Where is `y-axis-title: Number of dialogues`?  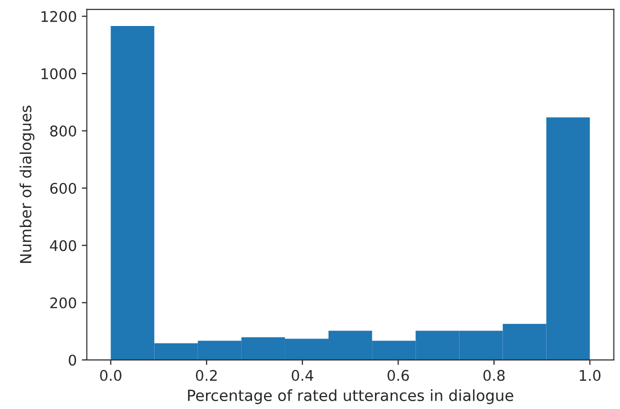 y-axis-title: Number of dialogues is located at coordinates (27, 184).